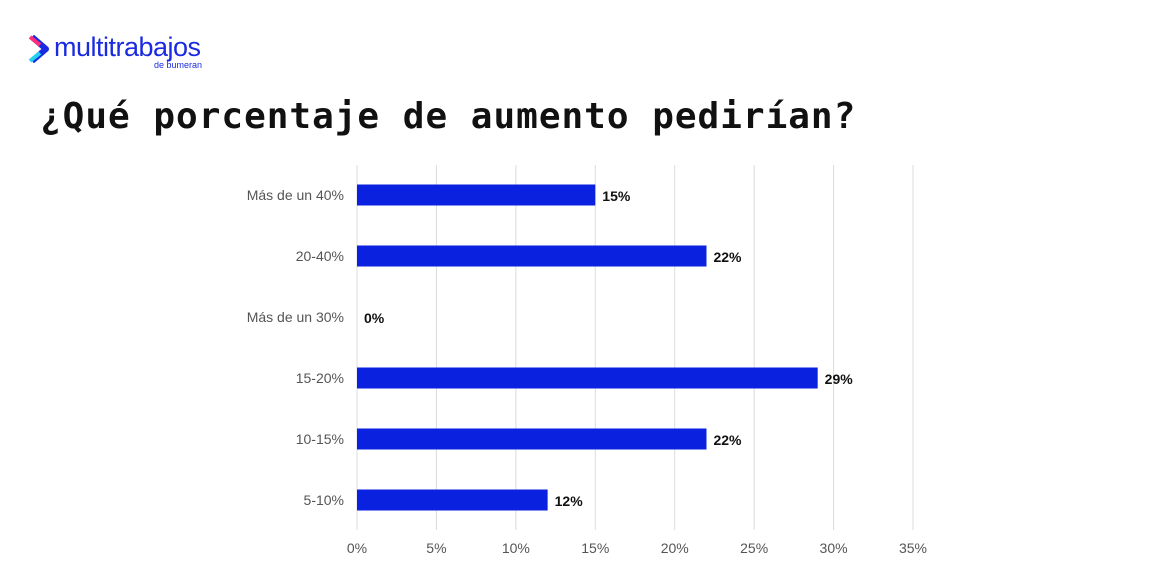 The image size is (1170, 569). I want to click on y-category-label: 5-10%, so click(324, 500).